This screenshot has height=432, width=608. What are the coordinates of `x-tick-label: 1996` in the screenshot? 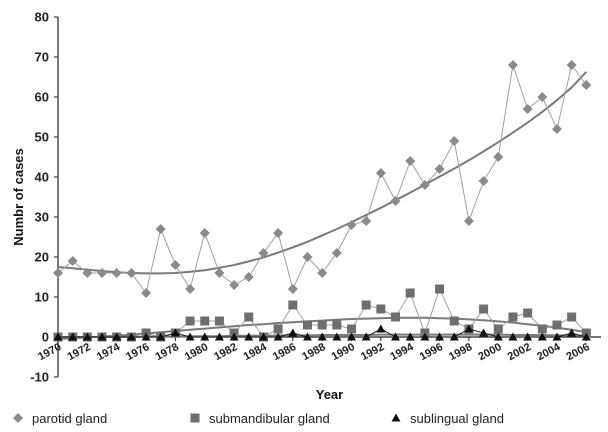 It's located at (431, 352).